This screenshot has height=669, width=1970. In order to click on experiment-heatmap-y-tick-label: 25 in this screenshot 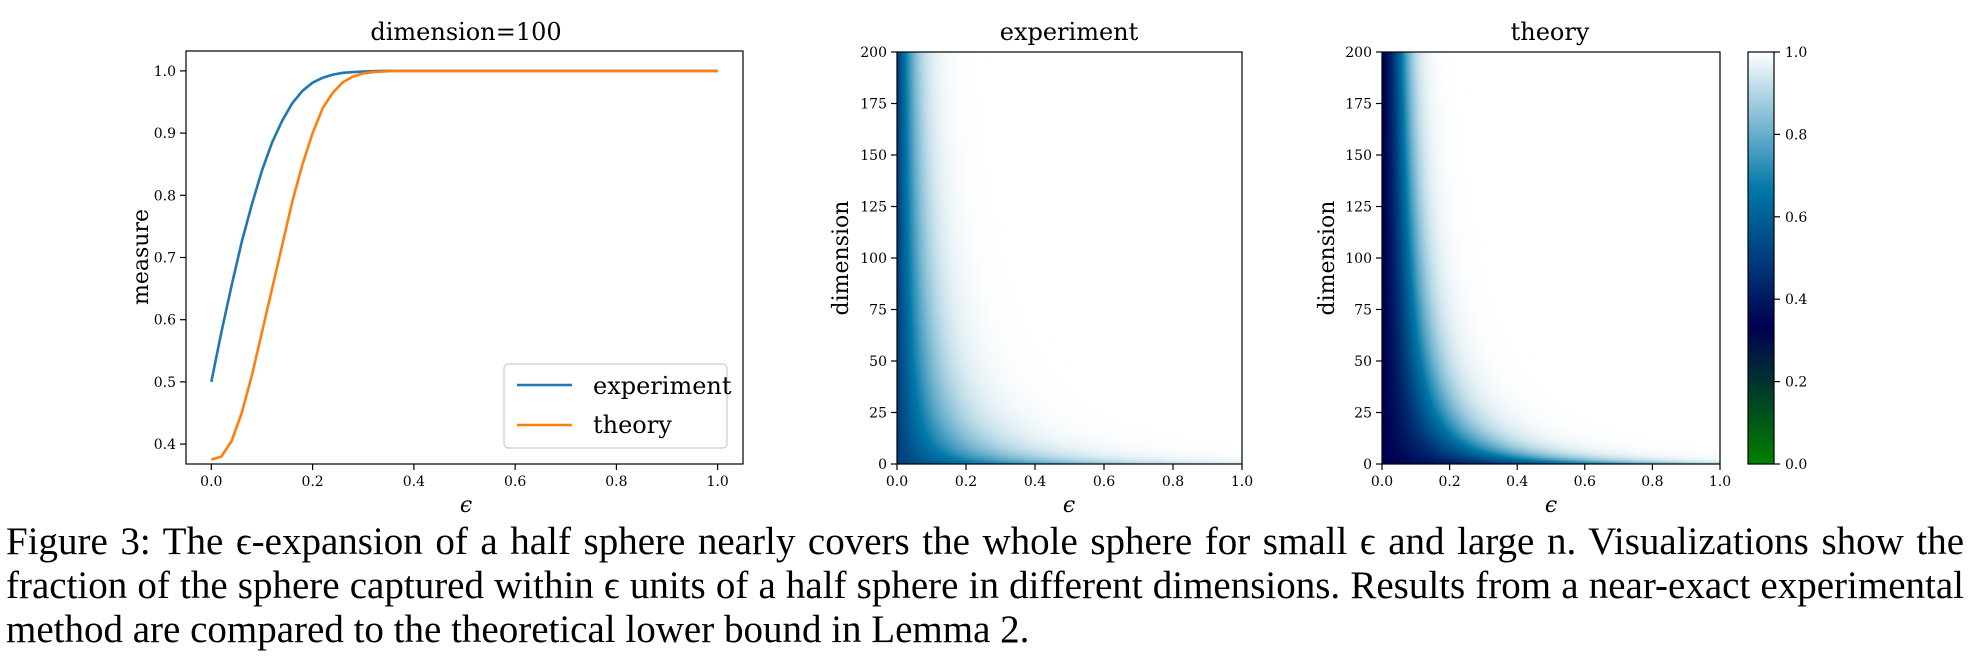, I will do `click(878, 414)`.